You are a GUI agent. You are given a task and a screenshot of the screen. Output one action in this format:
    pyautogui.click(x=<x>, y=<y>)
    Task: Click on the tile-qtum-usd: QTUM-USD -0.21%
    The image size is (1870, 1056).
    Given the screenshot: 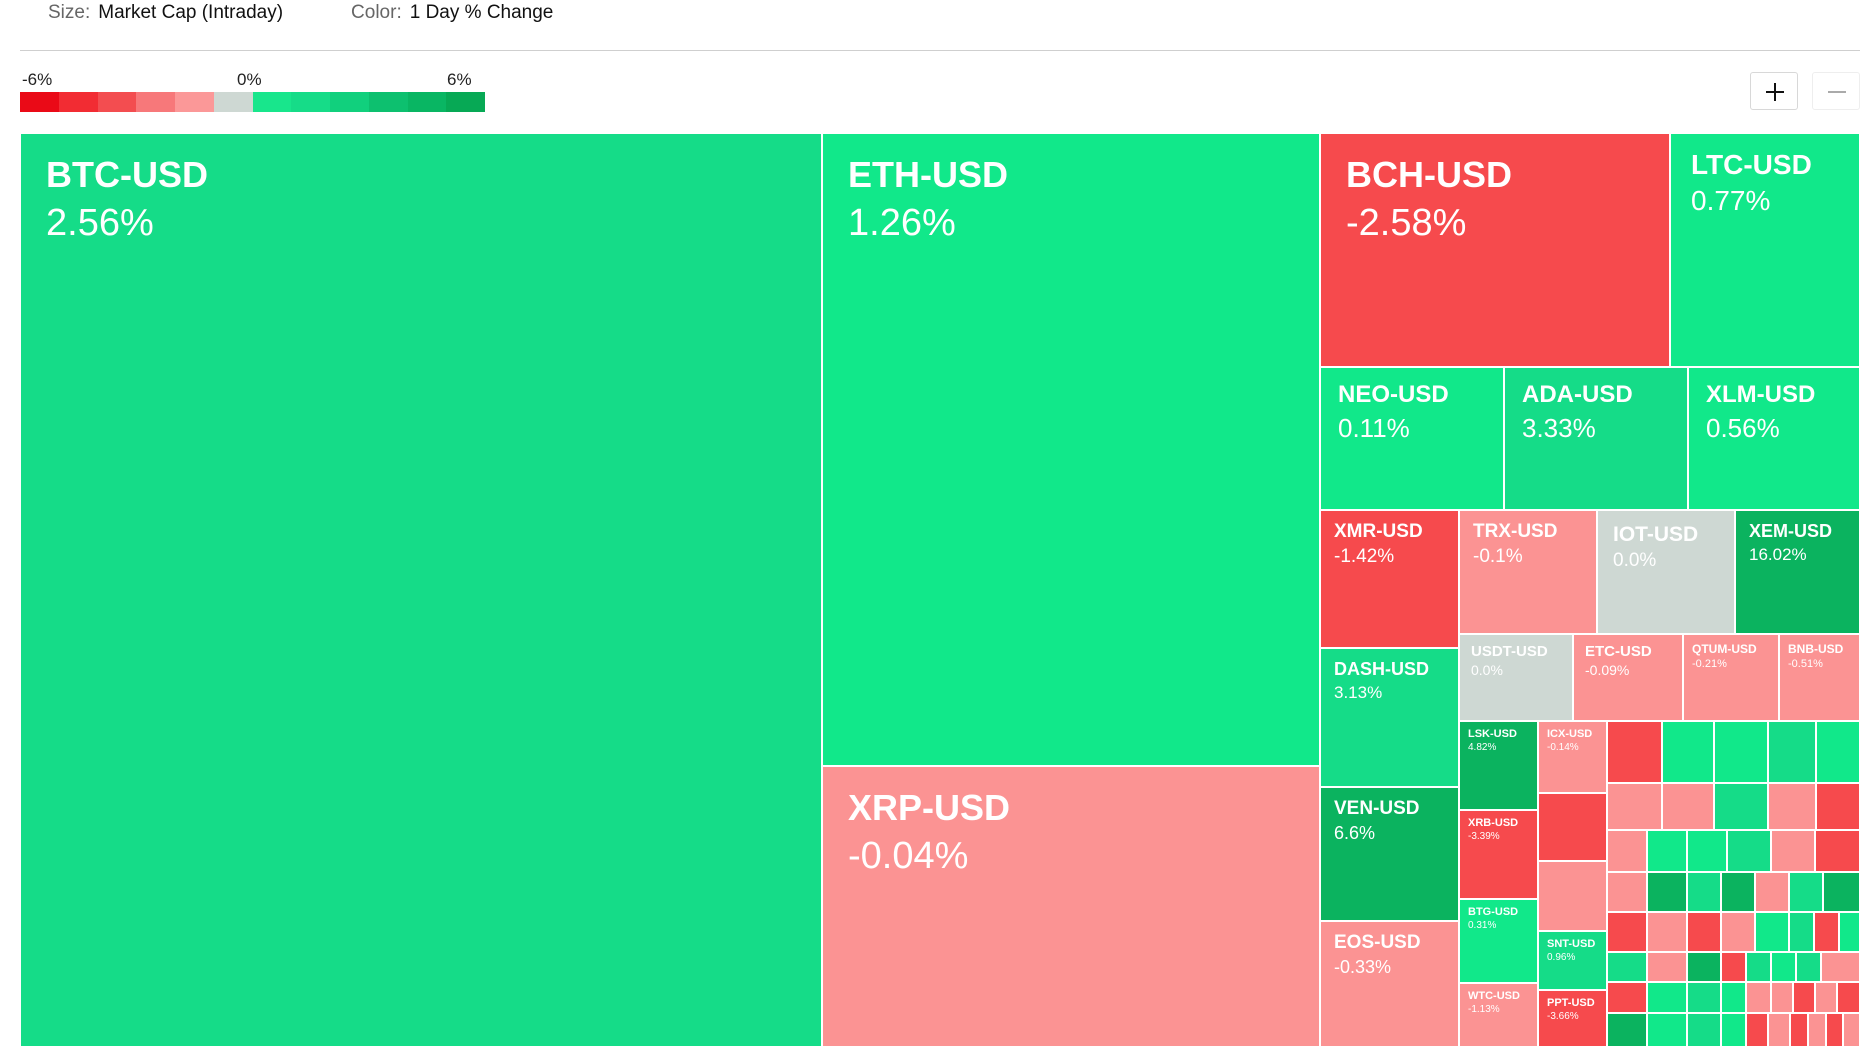 What is the action you would take?
    pyautogui.click(x=1731, y=677)
    